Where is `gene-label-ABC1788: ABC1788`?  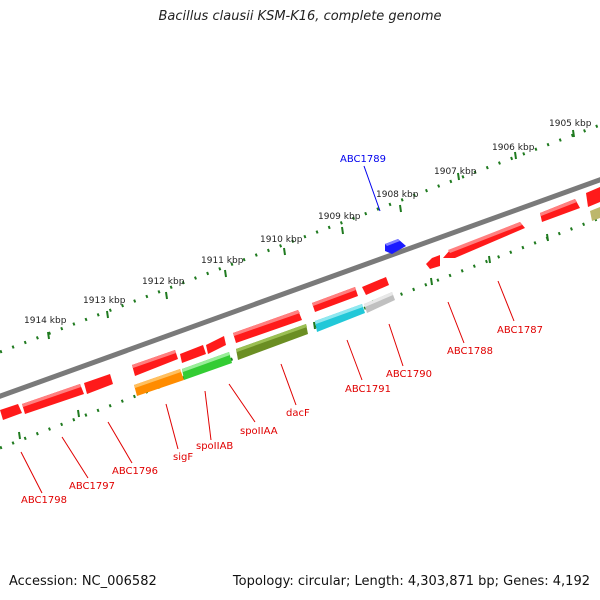
gene-label-ABC1788: ABC1788 is located at coordinates (470, 351).